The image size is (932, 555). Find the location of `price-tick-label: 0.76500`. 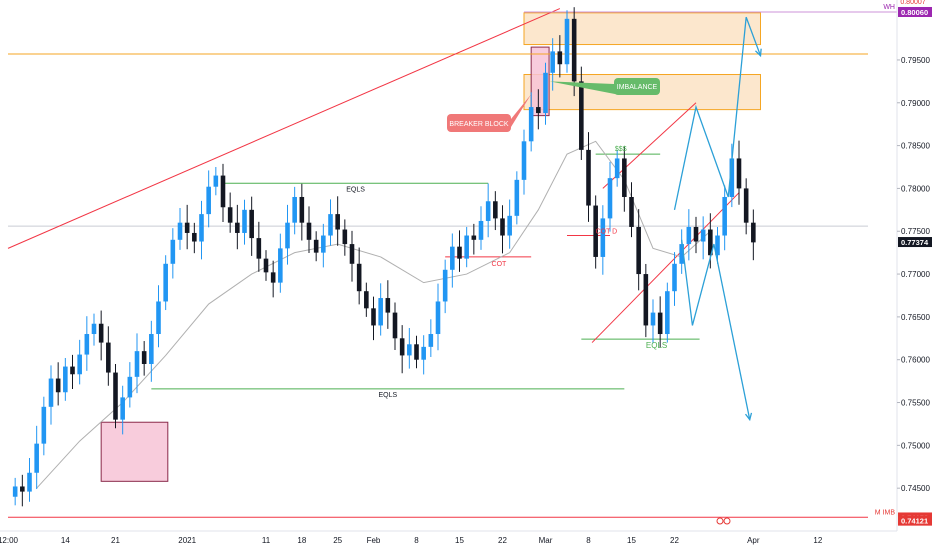

price-tick-label: 0.76500 is located at coordinates (915, 317).